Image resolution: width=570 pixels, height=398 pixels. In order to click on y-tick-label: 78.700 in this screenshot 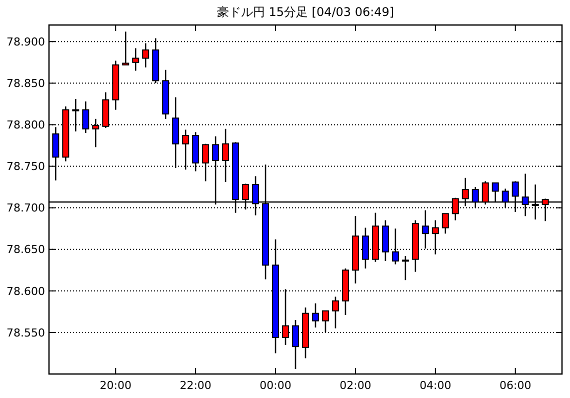, I will do `click(25, 208)`.